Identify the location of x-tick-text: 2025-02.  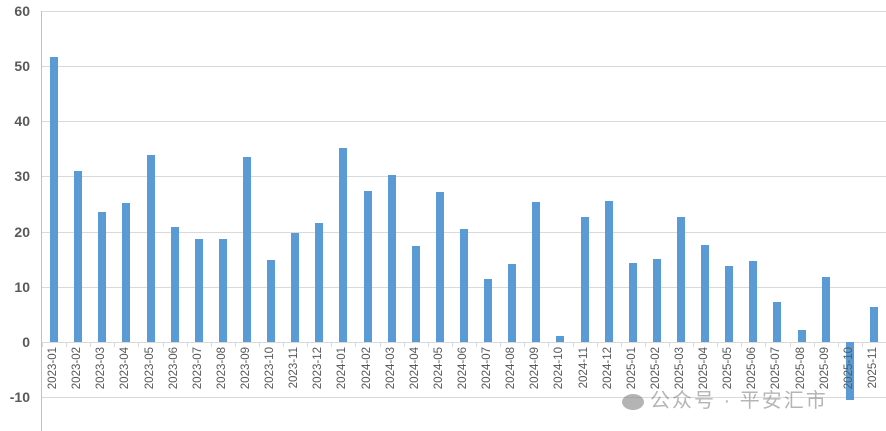
(655, 368).